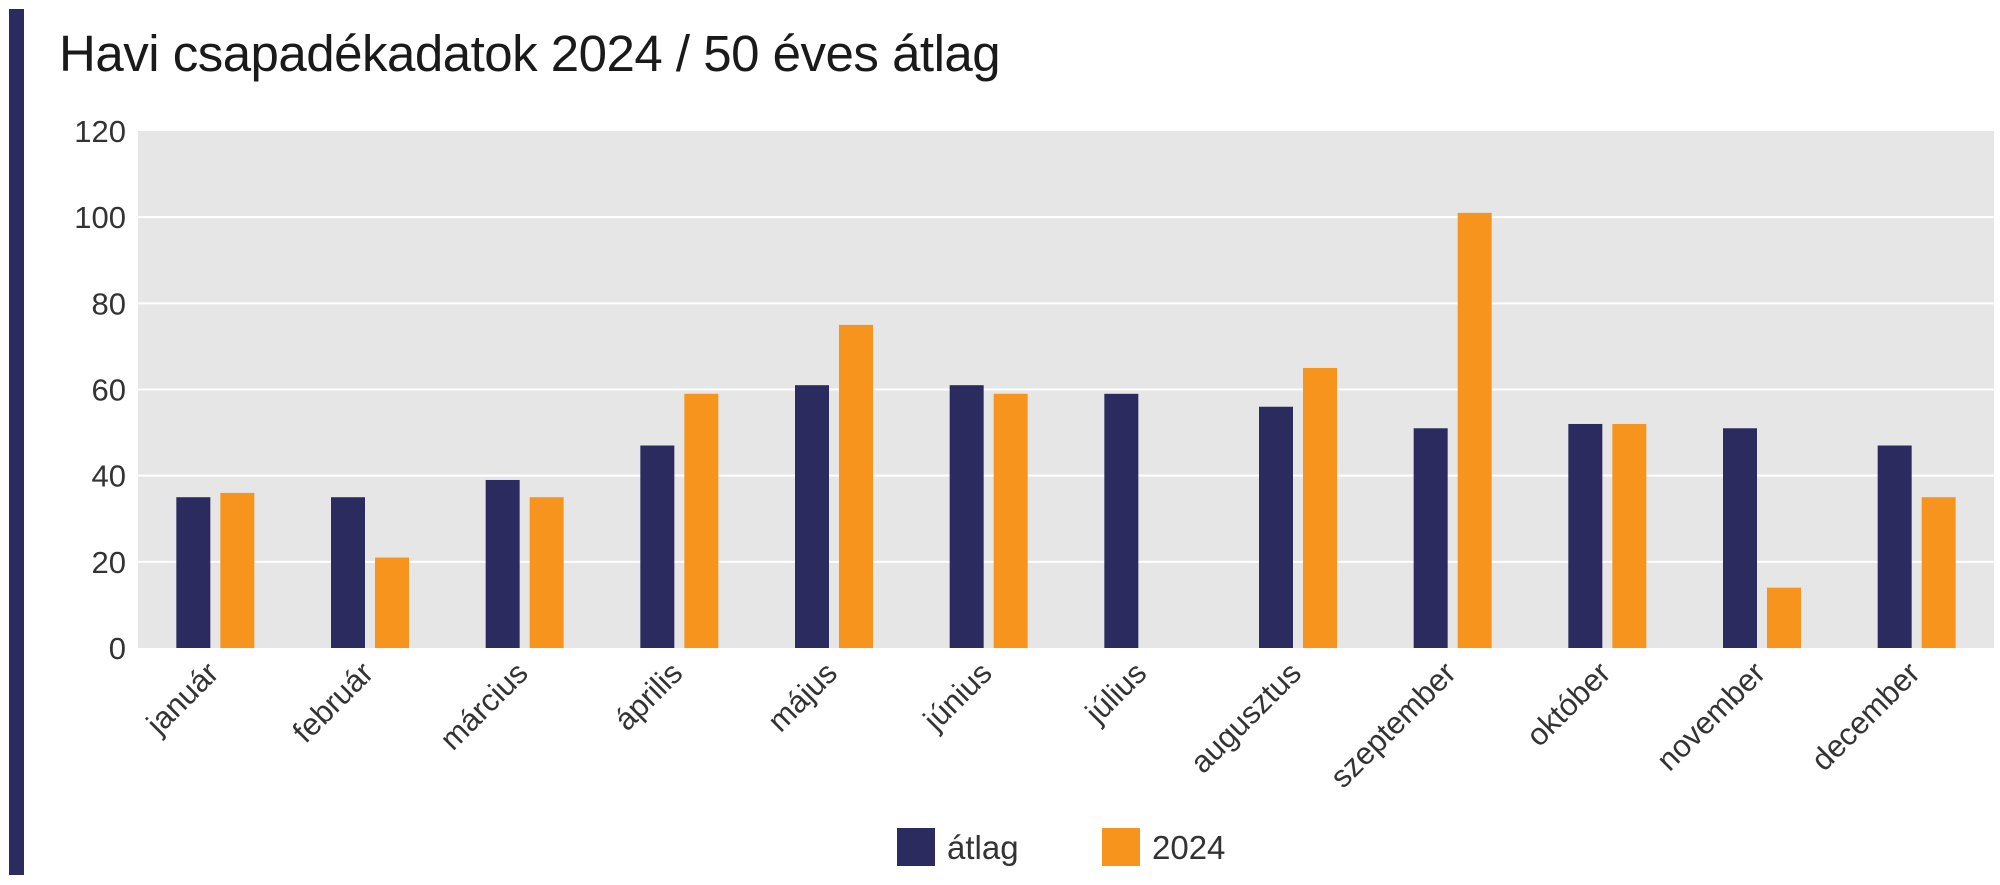 This screenshot has height=885, width=2000. Describe the element at coordinates (648, 696) in the screenshot. I see `x-tick-label: április` at that location.